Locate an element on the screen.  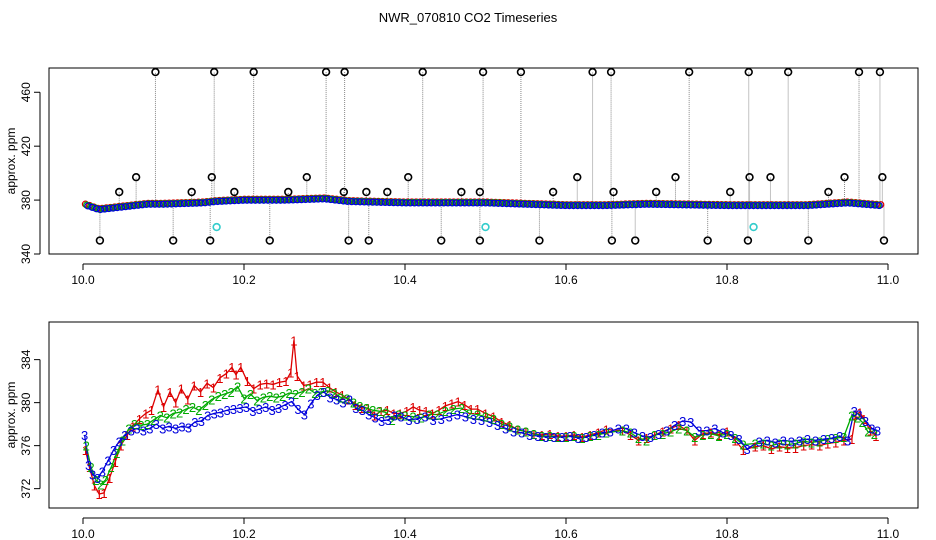
top-x-tick-label: 10.2 is located at coordinates (244, 280).